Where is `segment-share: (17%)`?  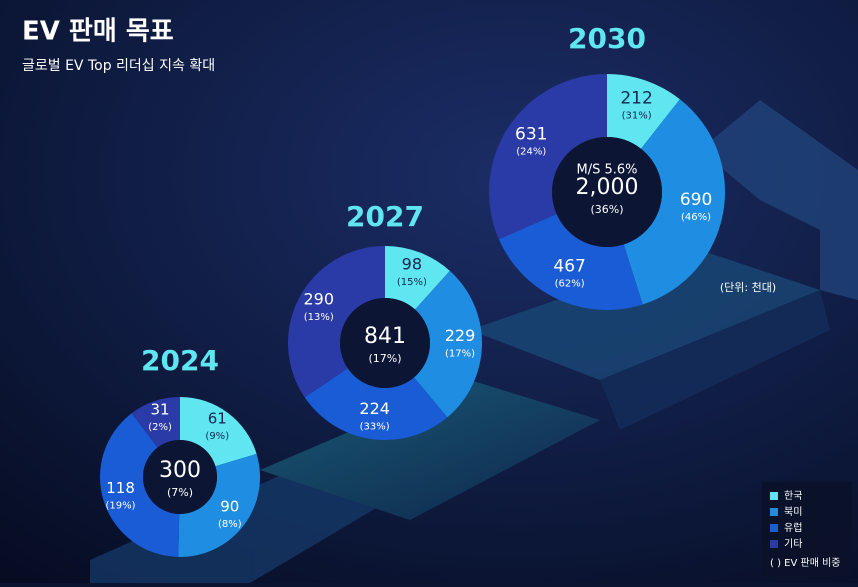
segment-share: (17%) is located at coordinates (460, 353).